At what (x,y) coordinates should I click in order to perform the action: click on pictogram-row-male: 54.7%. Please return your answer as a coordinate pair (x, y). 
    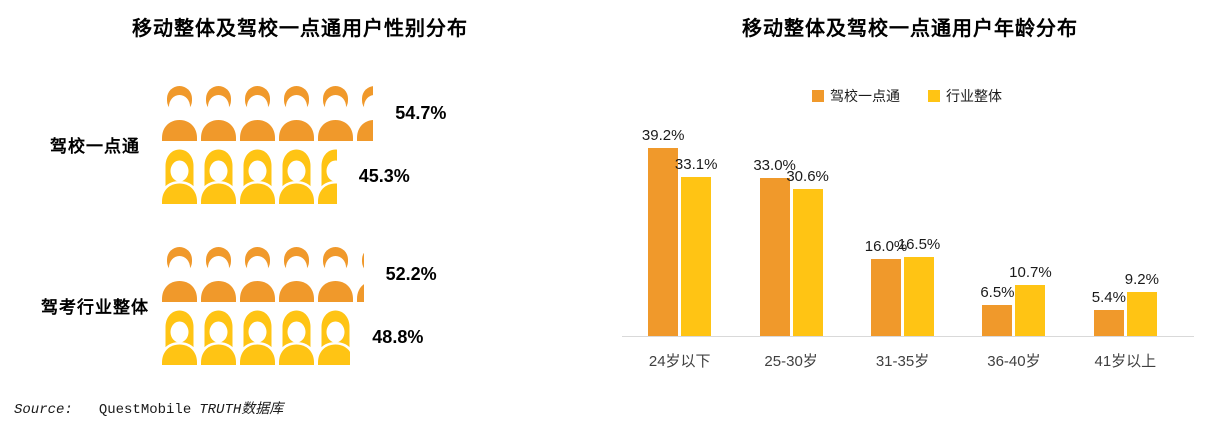
    Looking at the image, I should click on (303, 113).